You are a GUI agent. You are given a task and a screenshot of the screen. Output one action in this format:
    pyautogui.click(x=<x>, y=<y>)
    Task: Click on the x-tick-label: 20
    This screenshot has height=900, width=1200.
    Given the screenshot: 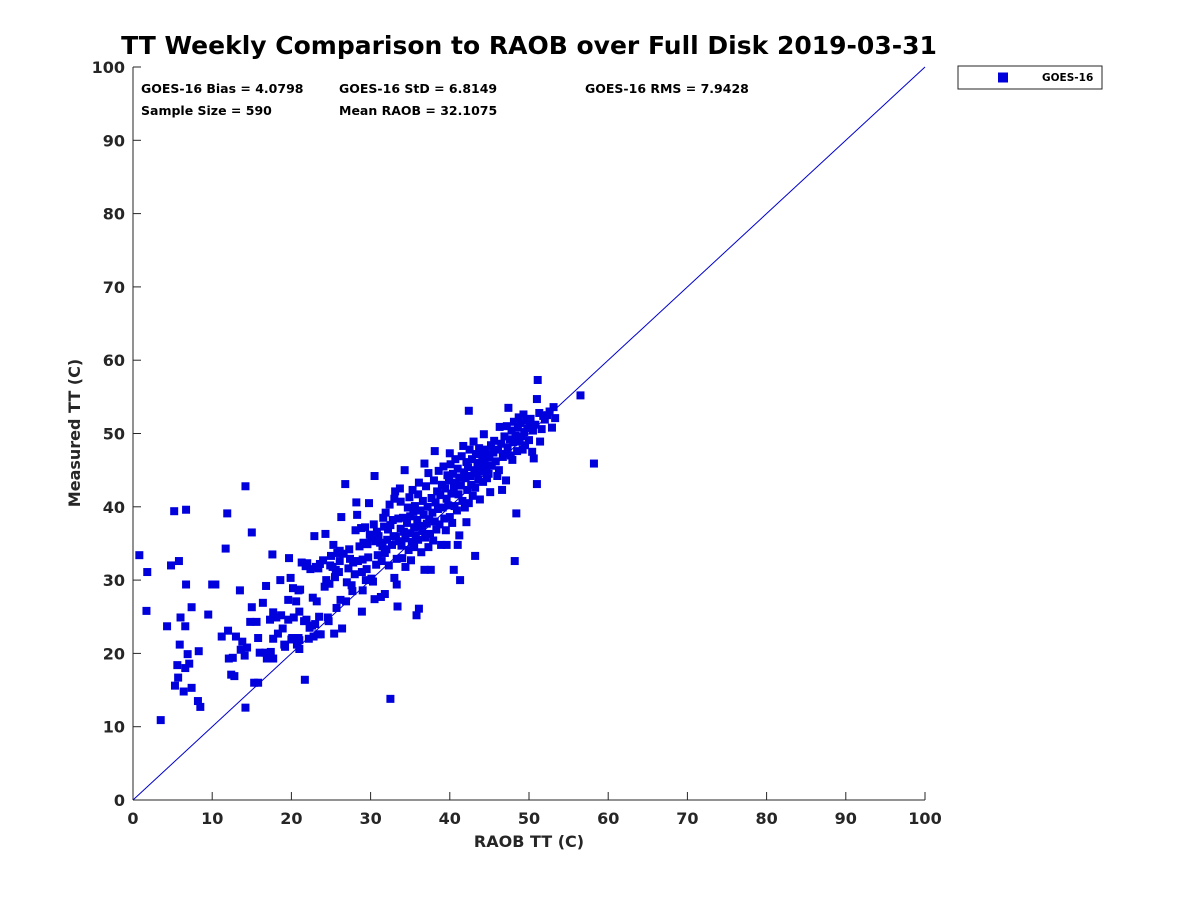 What is the action you would take?
    pyautogui.click(x=291, y=818)
    